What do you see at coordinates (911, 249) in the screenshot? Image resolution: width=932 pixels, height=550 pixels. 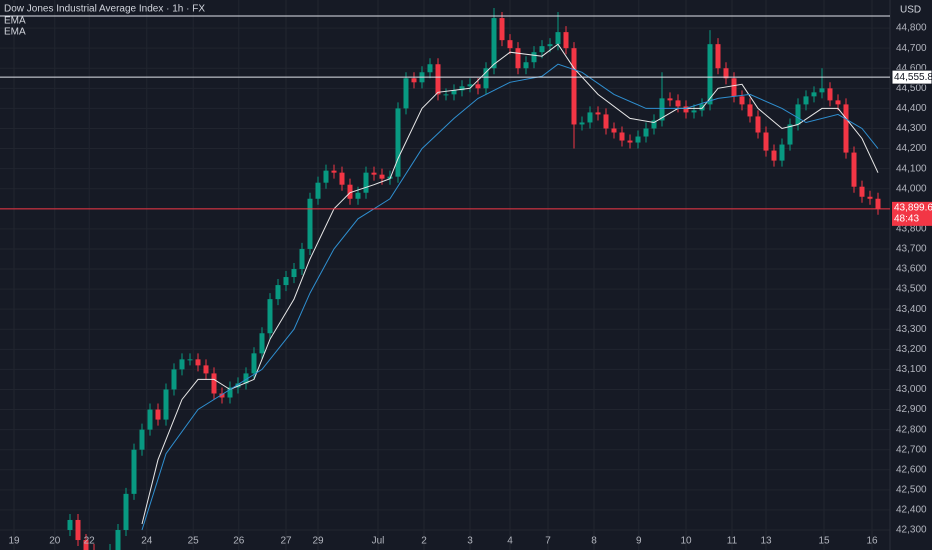 I see `y-tick-label: 43,700` at bounding box center [911, 249].